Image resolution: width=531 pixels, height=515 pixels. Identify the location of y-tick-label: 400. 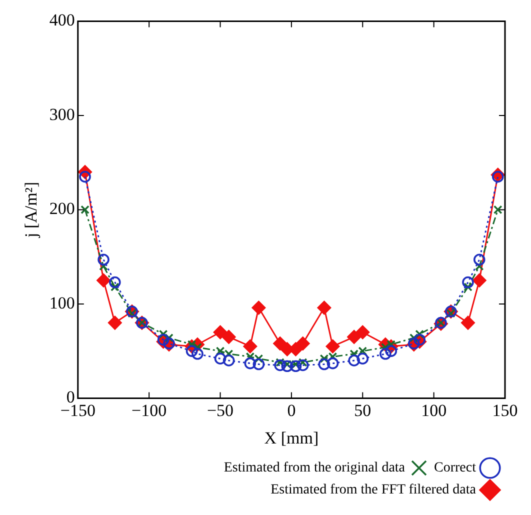
(62, 20).